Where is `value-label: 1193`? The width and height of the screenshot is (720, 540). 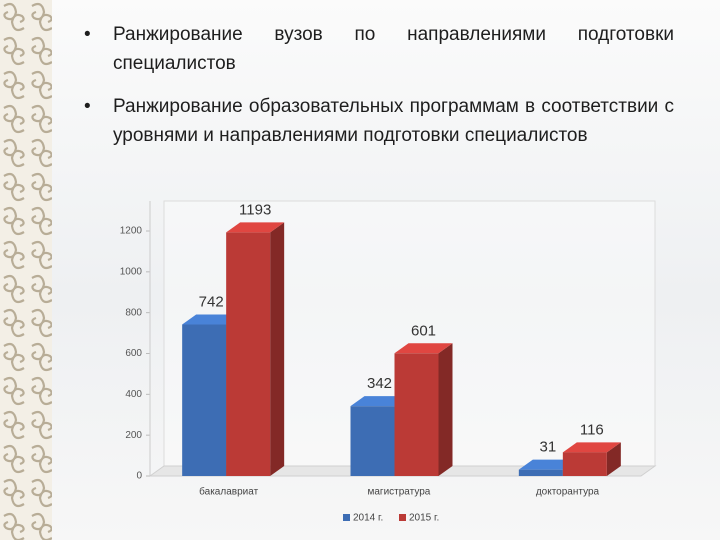
value-label: 1193 is located at coordinates (255, 209).